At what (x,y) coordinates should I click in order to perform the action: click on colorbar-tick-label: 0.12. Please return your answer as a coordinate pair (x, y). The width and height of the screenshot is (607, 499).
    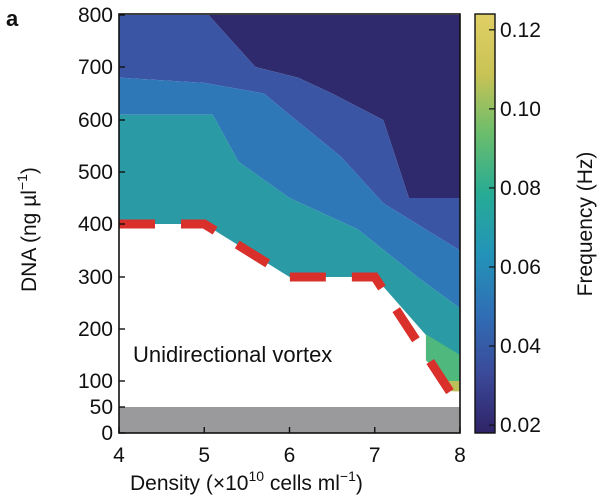
    Looking at the image, I should click on (520, 30).